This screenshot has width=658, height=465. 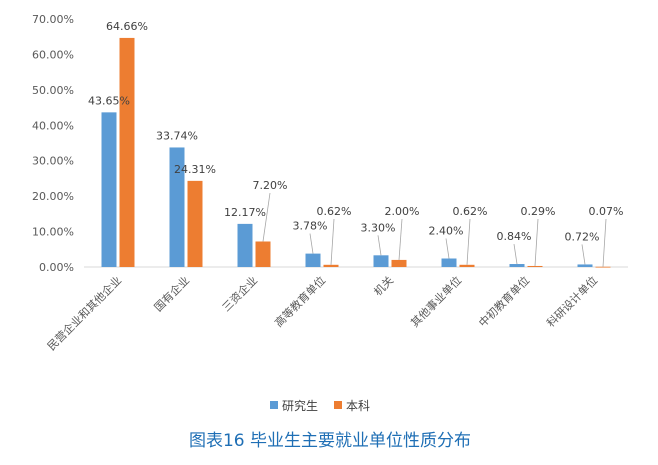 I want to click on category-label: 其他事业单位, so click(x=436, y=301).